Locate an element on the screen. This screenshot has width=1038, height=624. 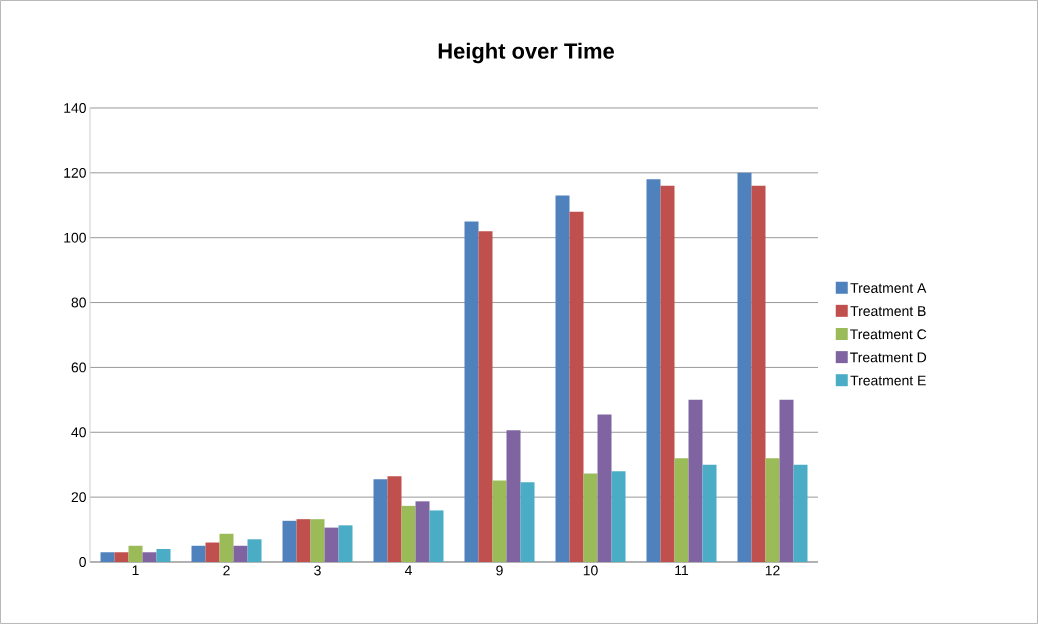
x-tick-label: 2 is located at coordinates (226, 570).